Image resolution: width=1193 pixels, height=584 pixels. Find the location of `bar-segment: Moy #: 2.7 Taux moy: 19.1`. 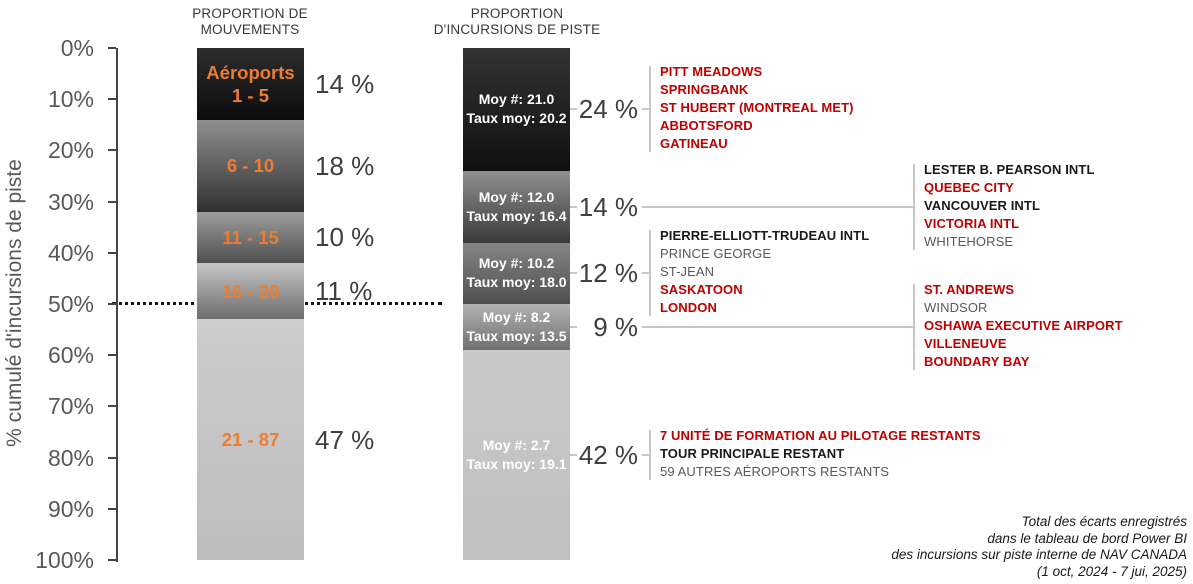

bar-segment: Moy #: 2.7 Taux moy: 19.1 is located at coordinates (516, 455).